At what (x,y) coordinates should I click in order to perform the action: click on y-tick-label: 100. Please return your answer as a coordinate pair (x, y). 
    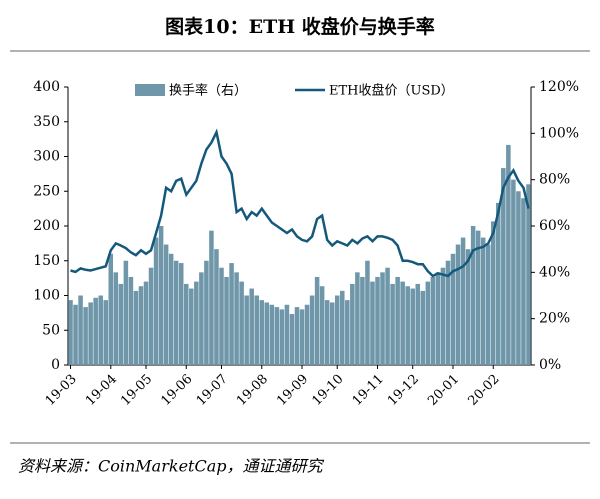
    Looking at the image, I should click on (46, 296).